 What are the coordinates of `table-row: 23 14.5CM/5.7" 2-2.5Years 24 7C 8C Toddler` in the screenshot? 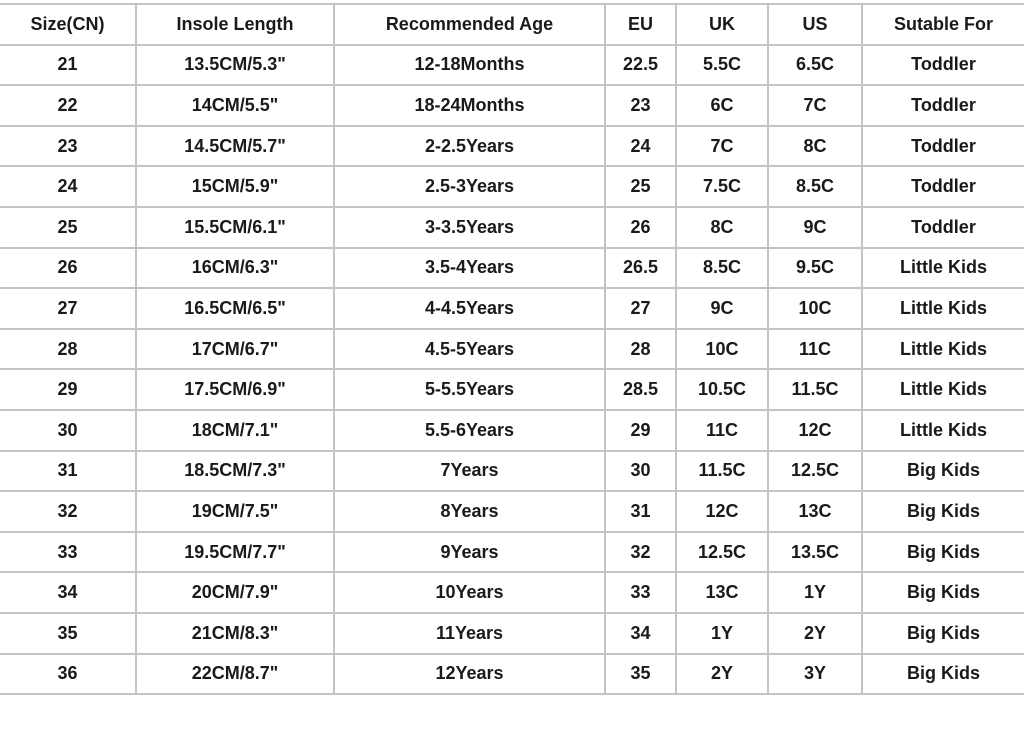 It's located at (512, 146).